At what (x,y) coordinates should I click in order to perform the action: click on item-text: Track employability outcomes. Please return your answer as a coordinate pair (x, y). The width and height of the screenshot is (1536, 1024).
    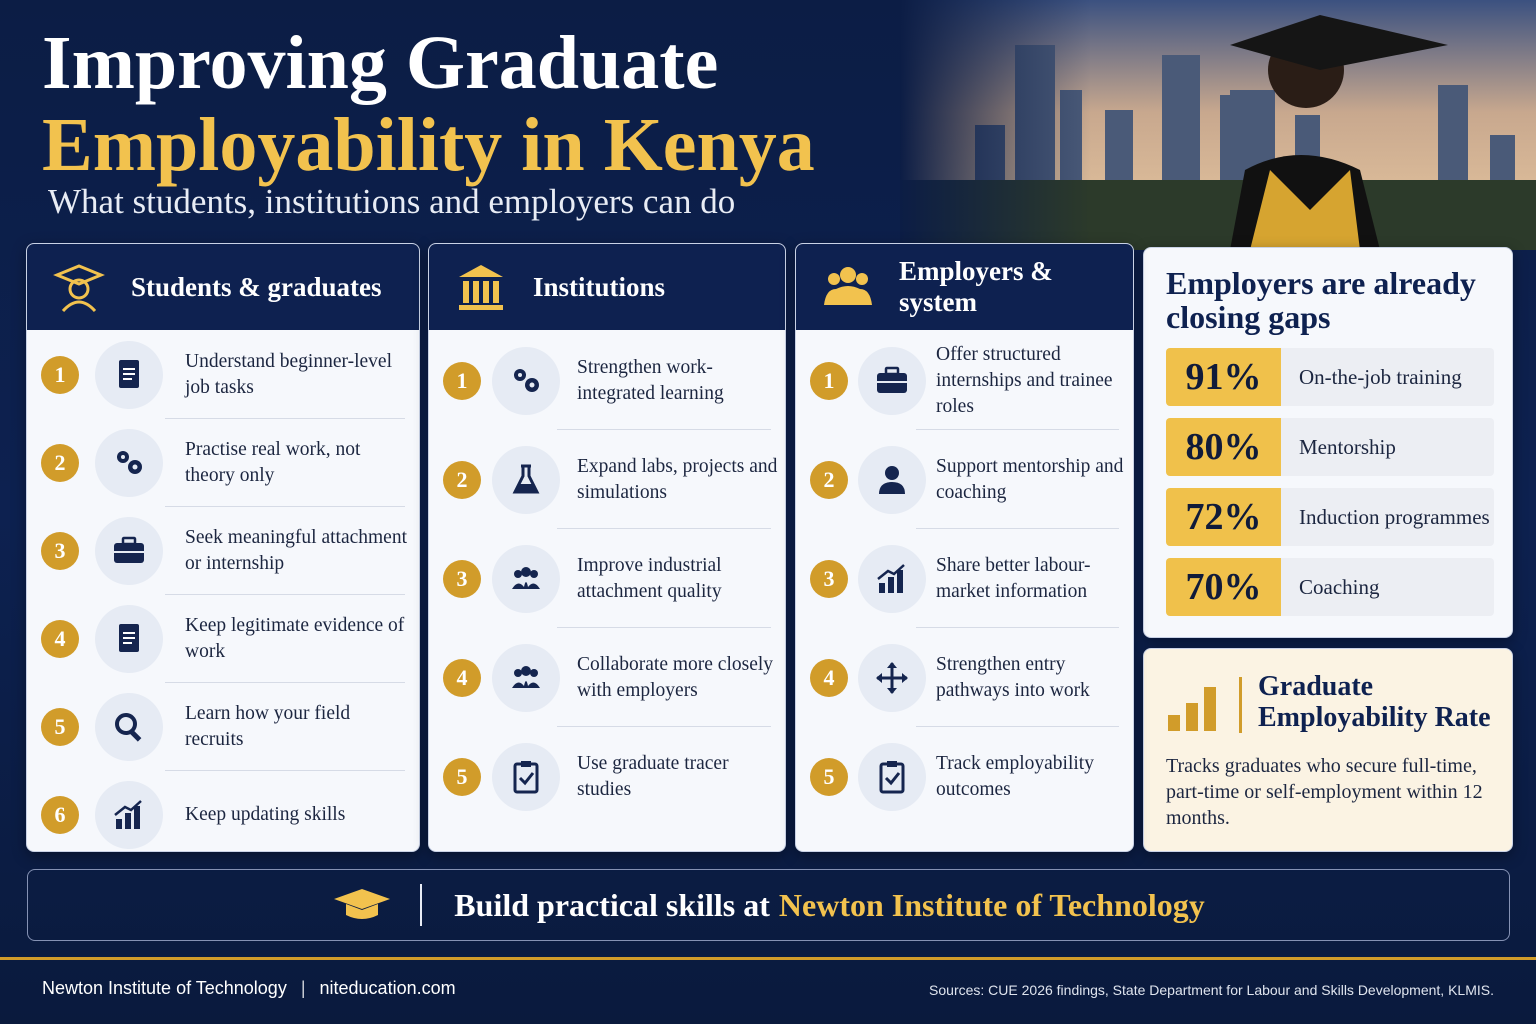
    Looking at the image, I should click on (1015, 776).